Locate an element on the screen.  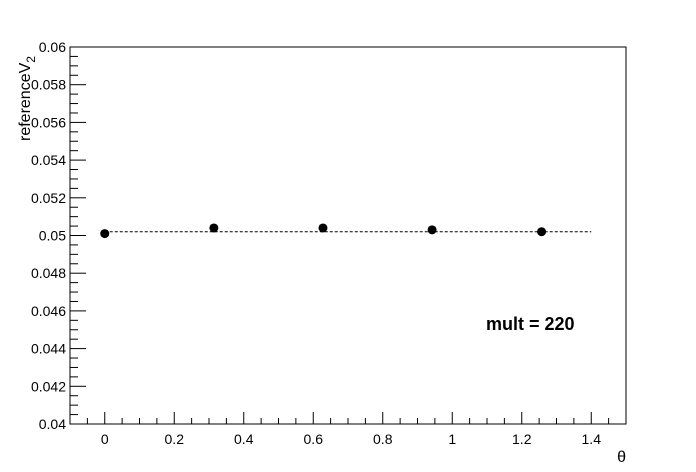
y-tick-label: 0.04 is located at coordinates (52, 424).